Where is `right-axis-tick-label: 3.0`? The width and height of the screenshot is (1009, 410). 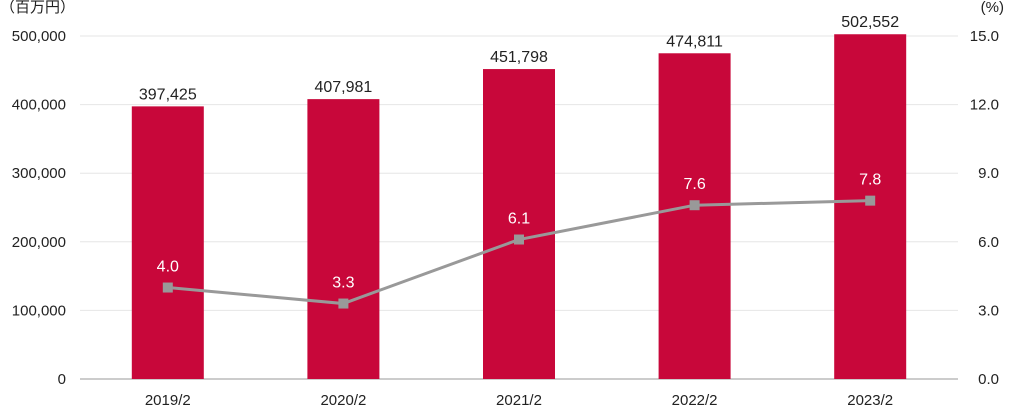 right-axis-tick-label: 3.0 is located at coordinates (988, 310).